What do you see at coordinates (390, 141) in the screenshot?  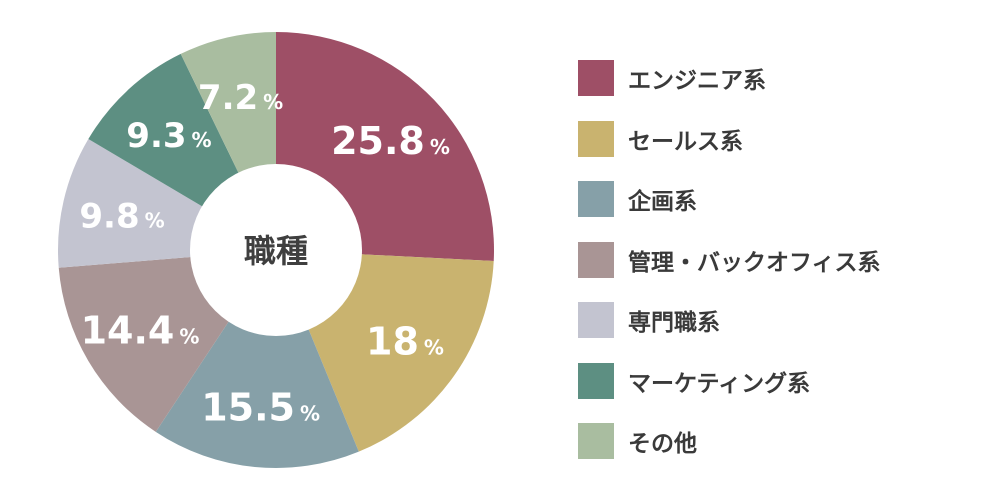 I see `slice-value-label: 25.8%` at bounding box center [390, 141].